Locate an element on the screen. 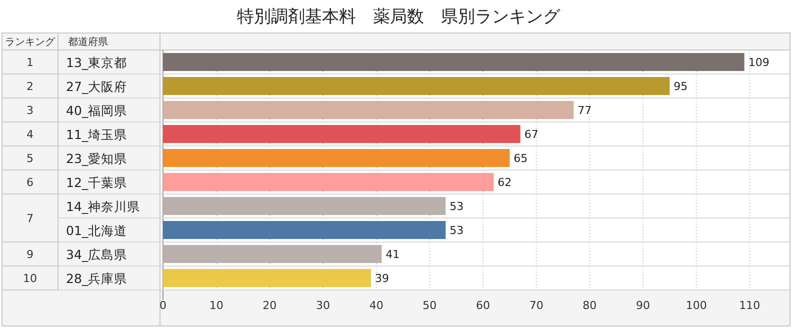 The width and height of the screenshot is (797, 332). text: 5 is located at coordinates (30, 158).